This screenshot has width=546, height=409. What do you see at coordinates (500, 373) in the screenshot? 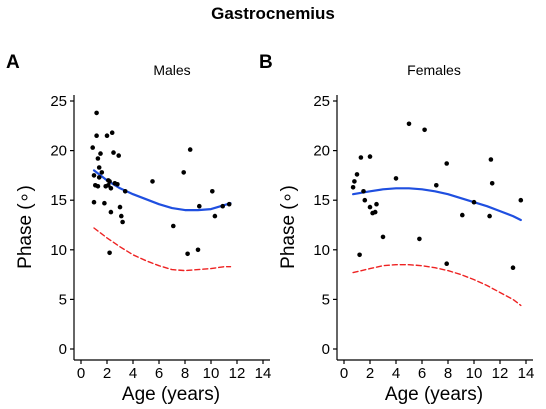
I see `panel-b-x-tick-label: 12` at bounding box center [500, 373].